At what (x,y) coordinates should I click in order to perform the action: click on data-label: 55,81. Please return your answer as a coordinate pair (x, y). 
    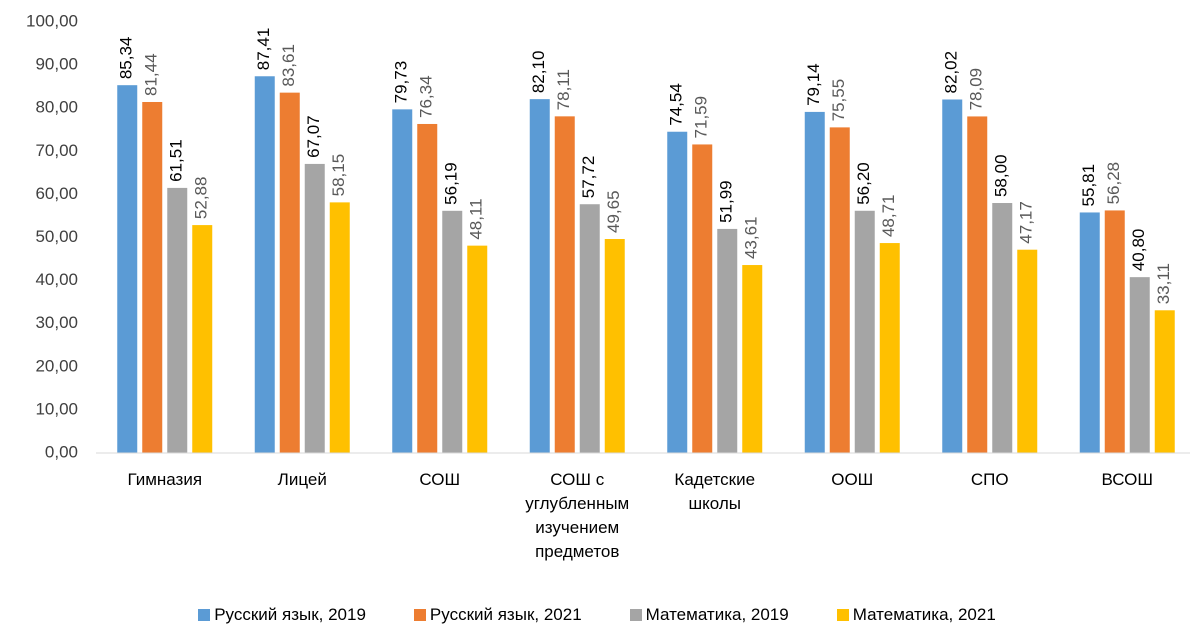
    Looking at the image, I should click on (1088, 185).